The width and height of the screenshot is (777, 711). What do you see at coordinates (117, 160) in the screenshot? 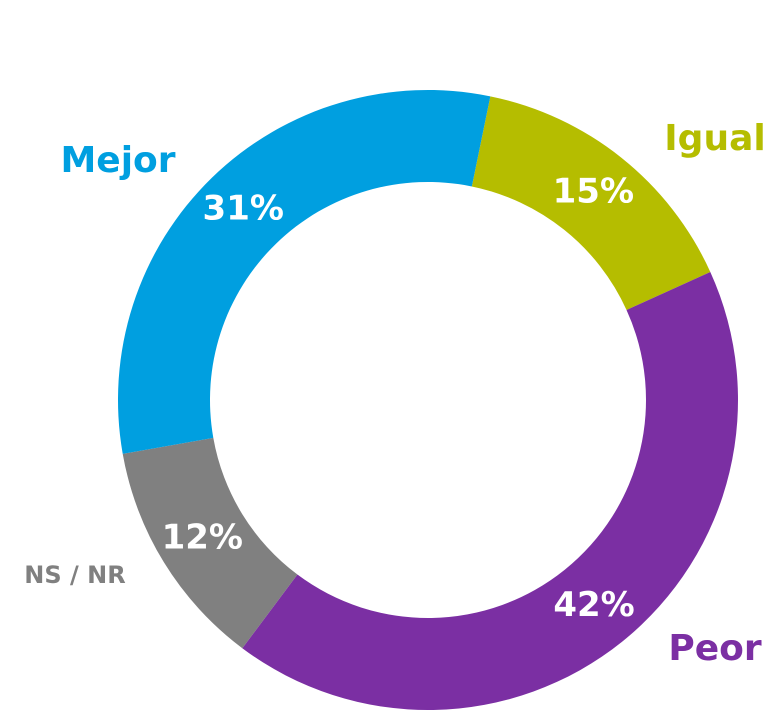
I see `category-label: Mejor` at bounding box center [117, 160].